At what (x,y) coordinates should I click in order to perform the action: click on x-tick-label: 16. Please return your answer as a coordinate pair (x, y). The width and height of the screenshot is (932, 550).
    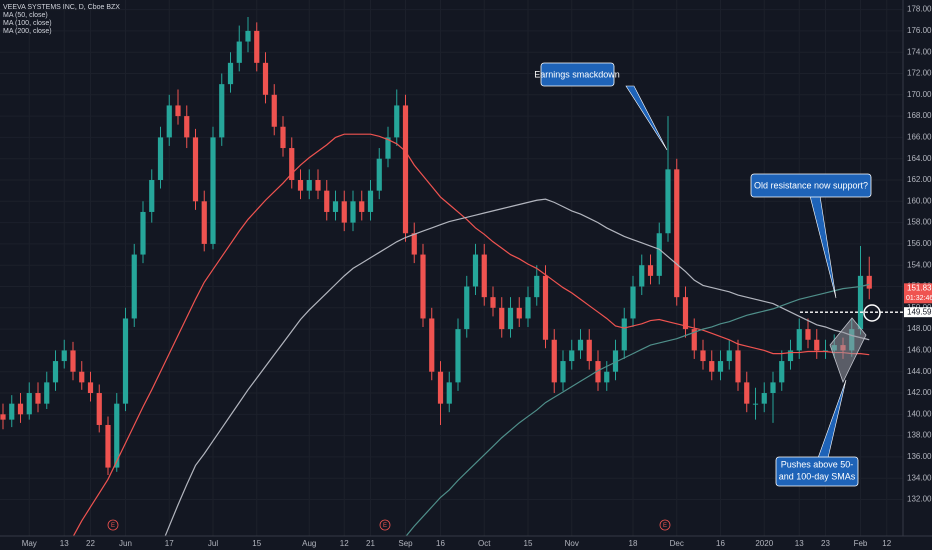
    Looking at the image, I should click on (440, 543).